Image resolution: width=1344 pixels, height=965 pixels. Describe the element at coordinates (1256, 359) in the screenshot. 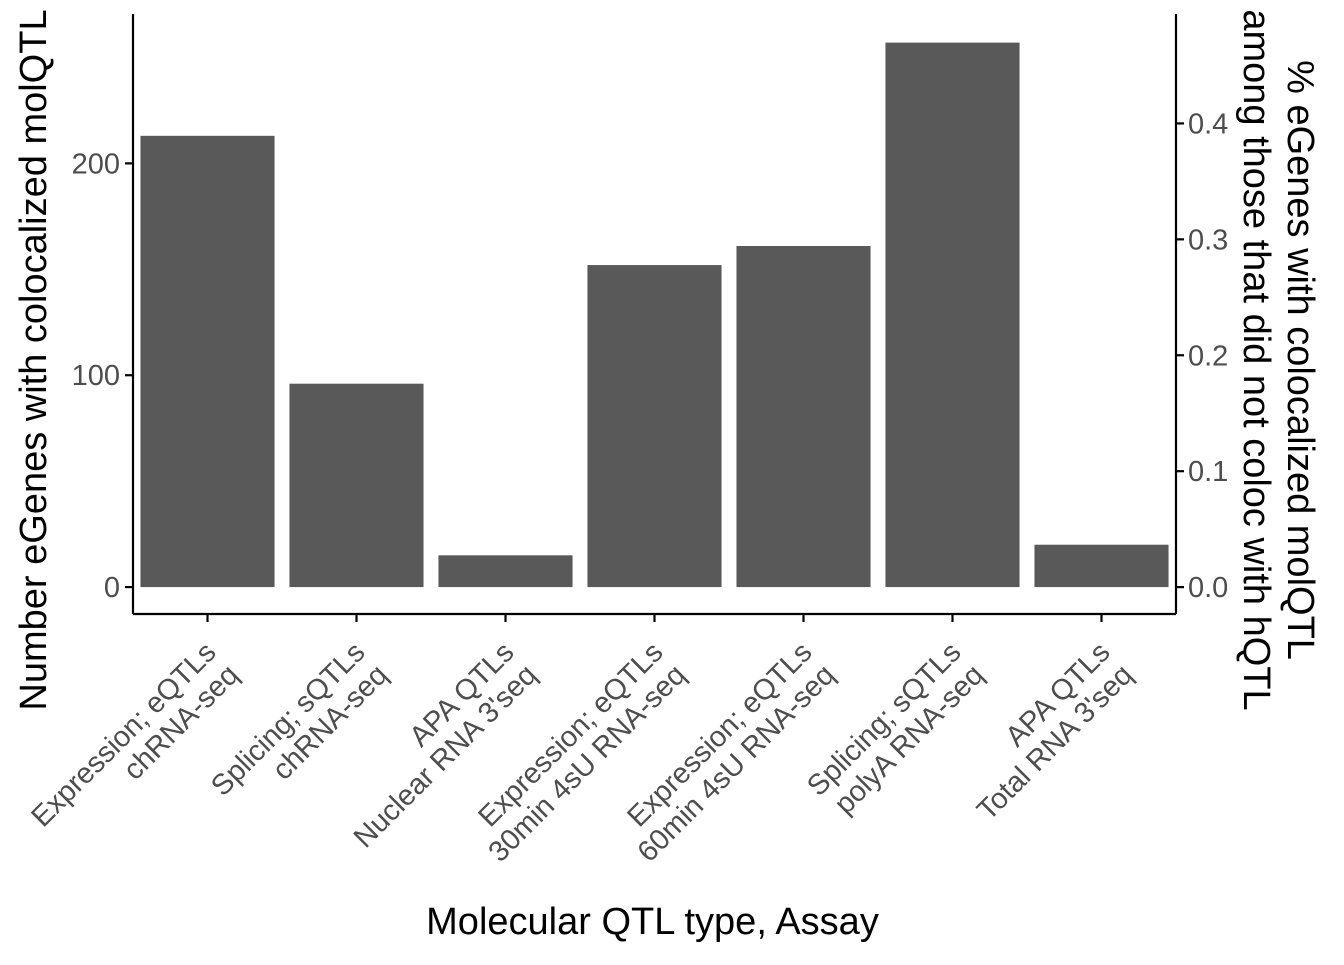

I see `right-y-axis-title-line-2: among those that did not coloc with hQTL` at that location.